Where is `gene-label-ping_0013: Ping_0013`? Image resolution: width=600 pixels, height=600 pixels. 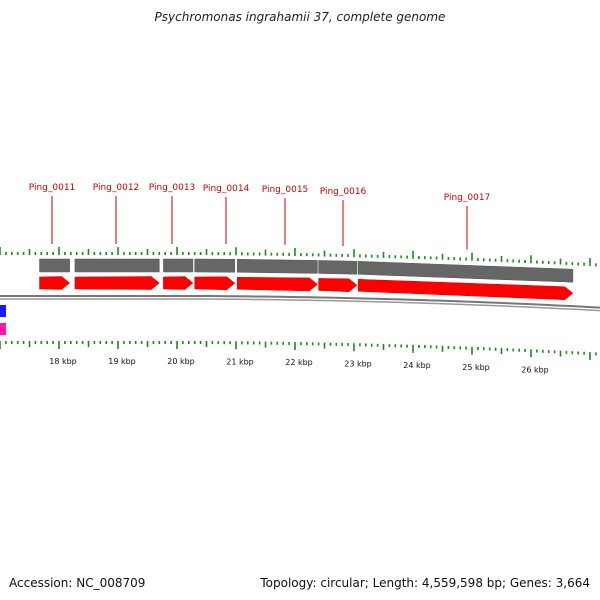 gene-label-ping_0013: Ping_0013 is located at coordinates (172, 188).